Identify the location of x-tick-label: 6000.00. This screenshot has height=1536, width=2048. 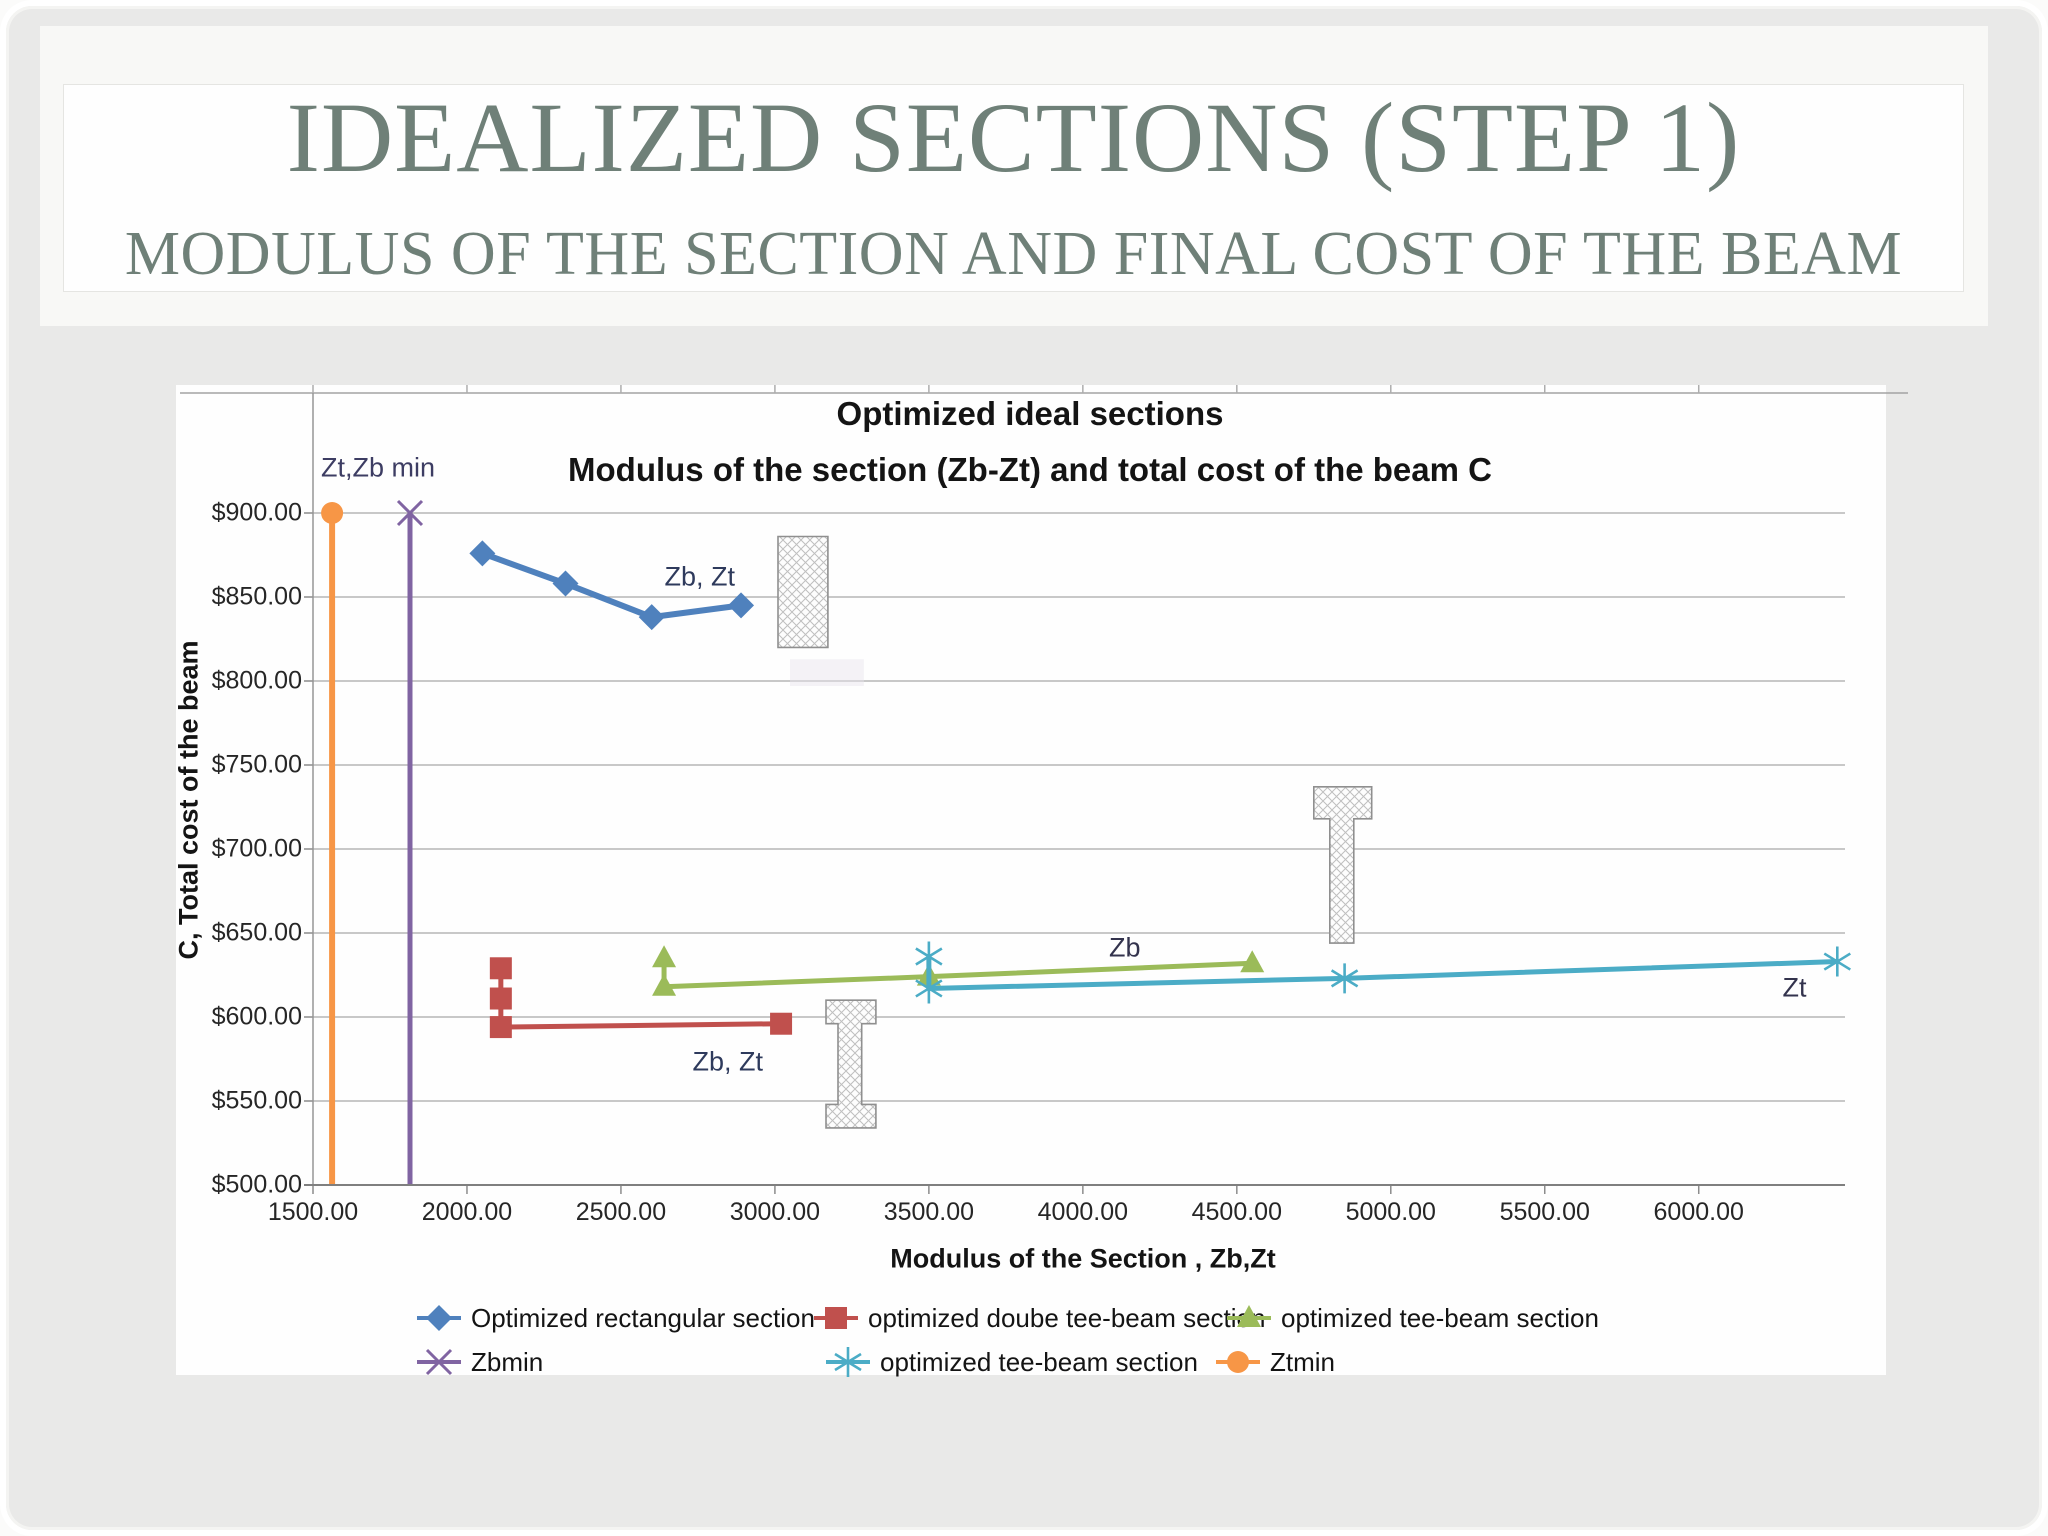
(1698, 1212).